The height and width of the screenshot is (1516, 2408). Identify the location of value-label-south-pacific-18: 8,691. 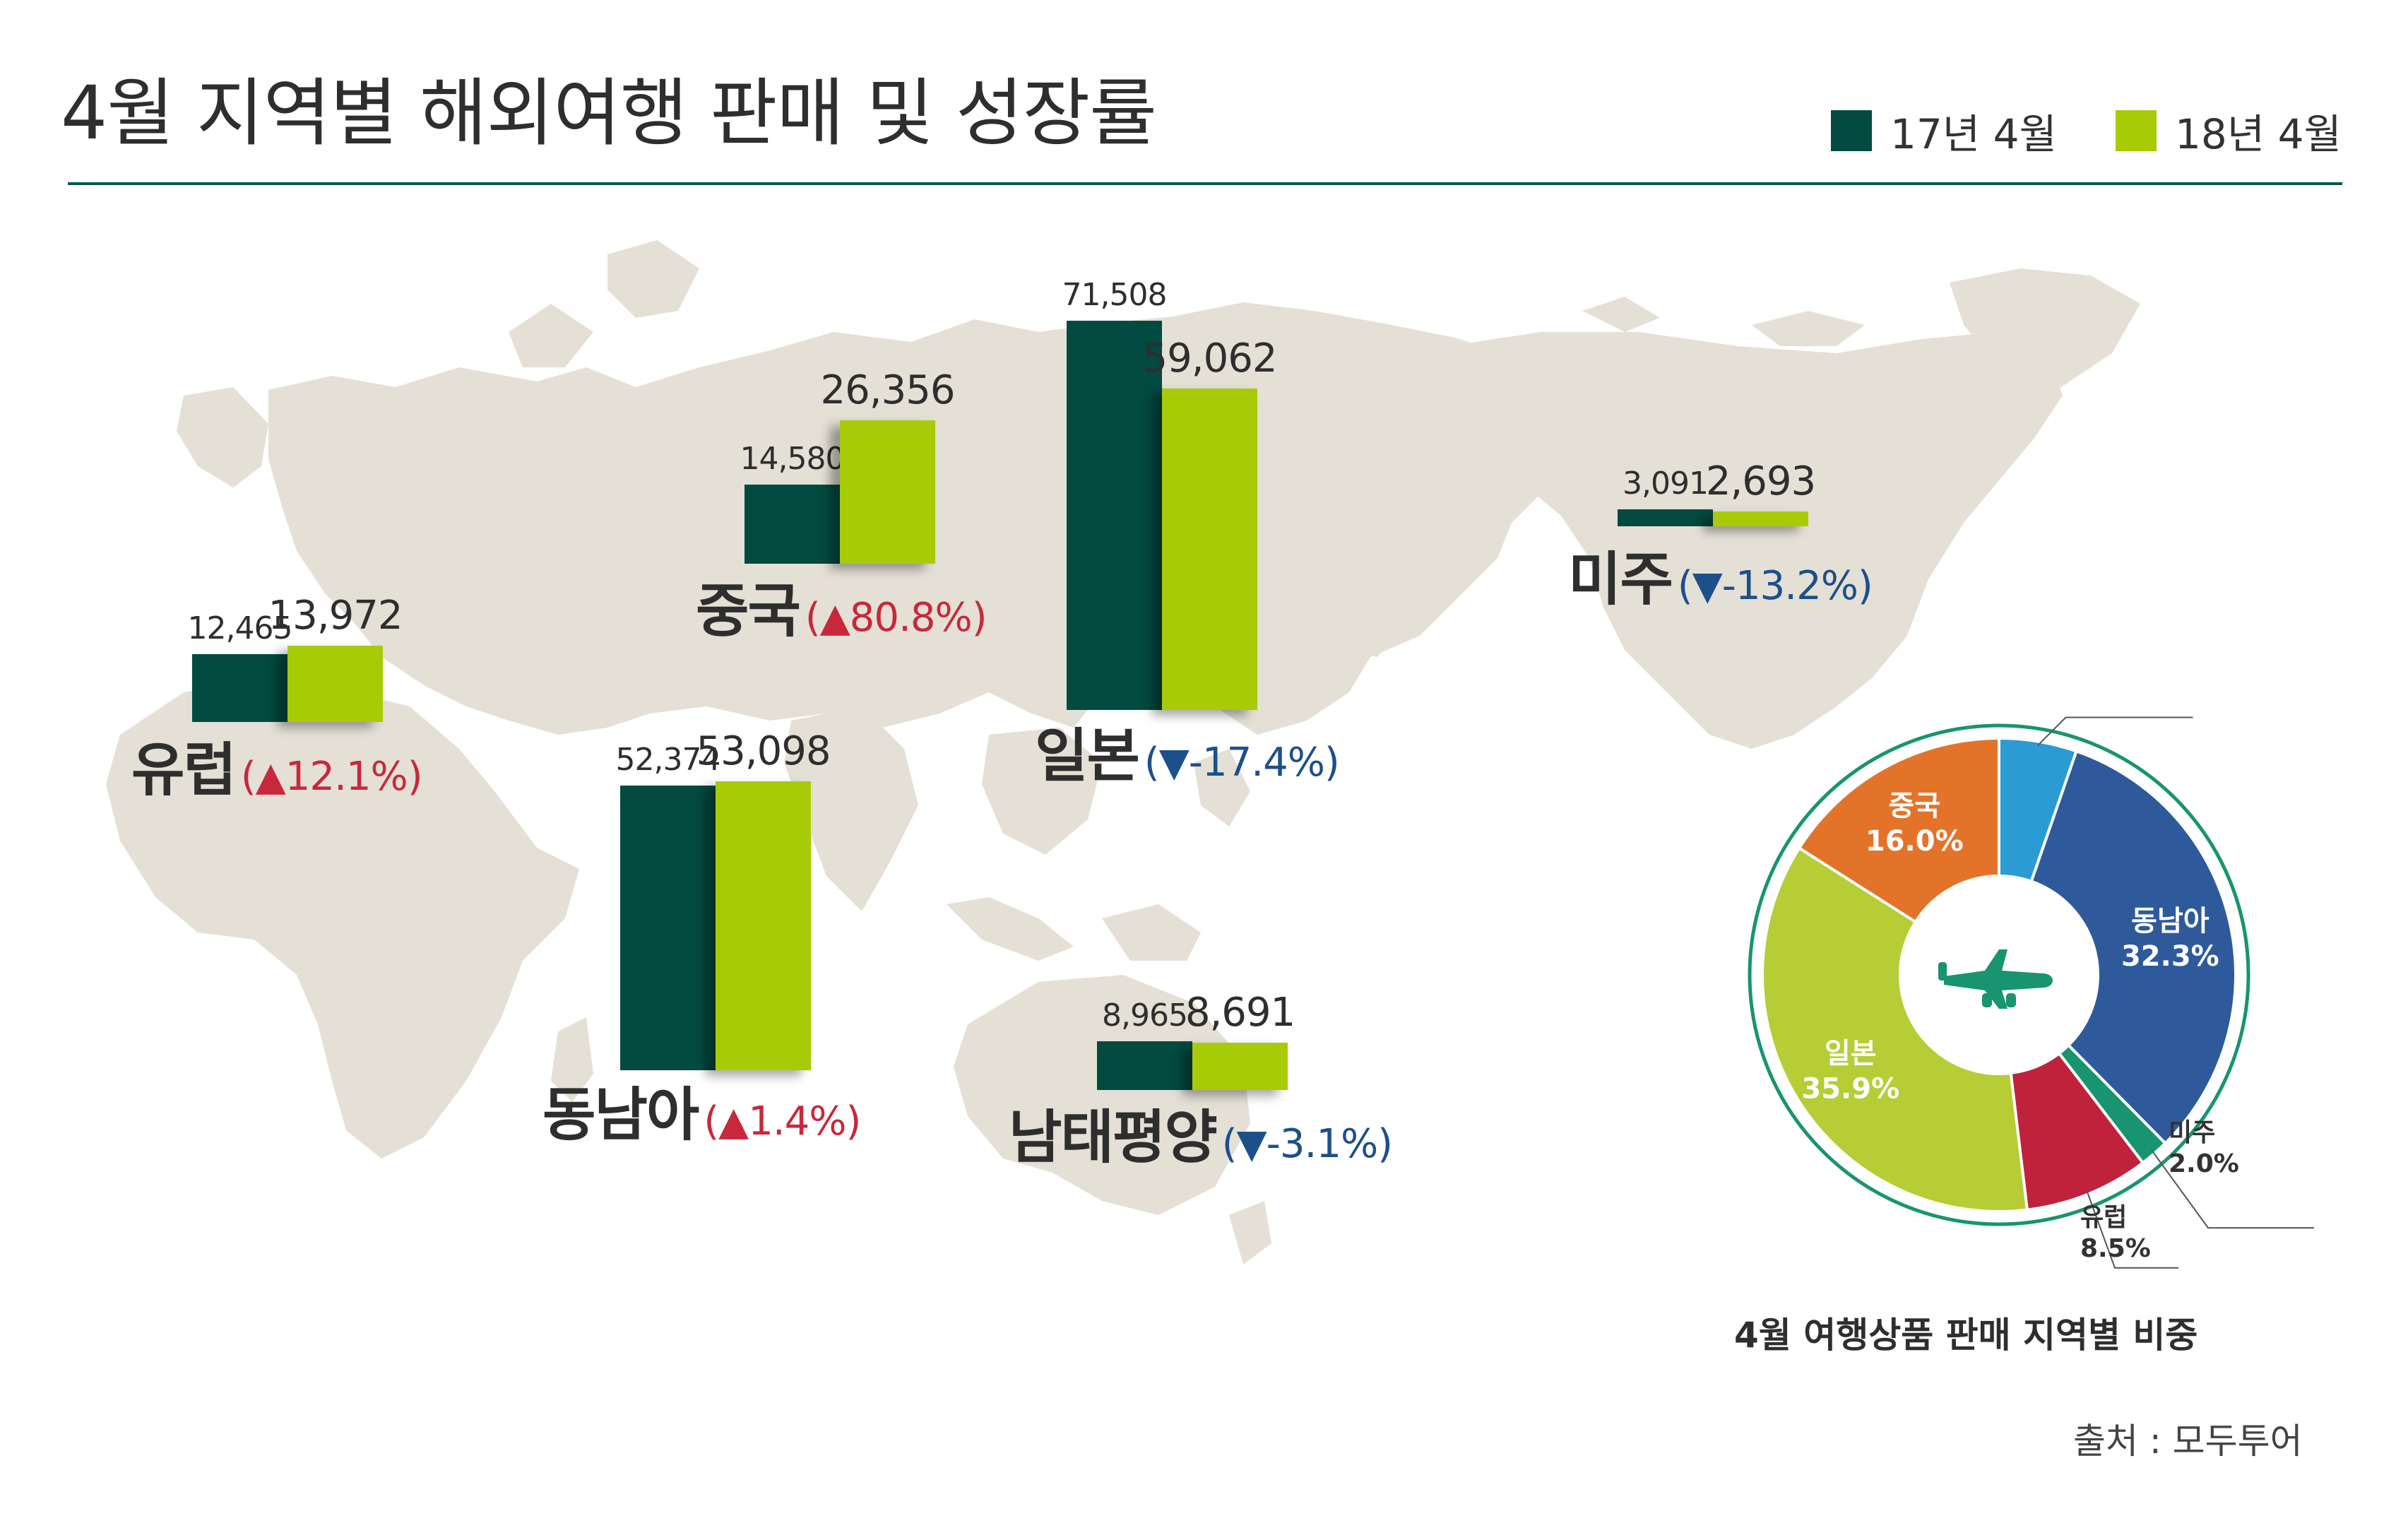
(1240, 1013).